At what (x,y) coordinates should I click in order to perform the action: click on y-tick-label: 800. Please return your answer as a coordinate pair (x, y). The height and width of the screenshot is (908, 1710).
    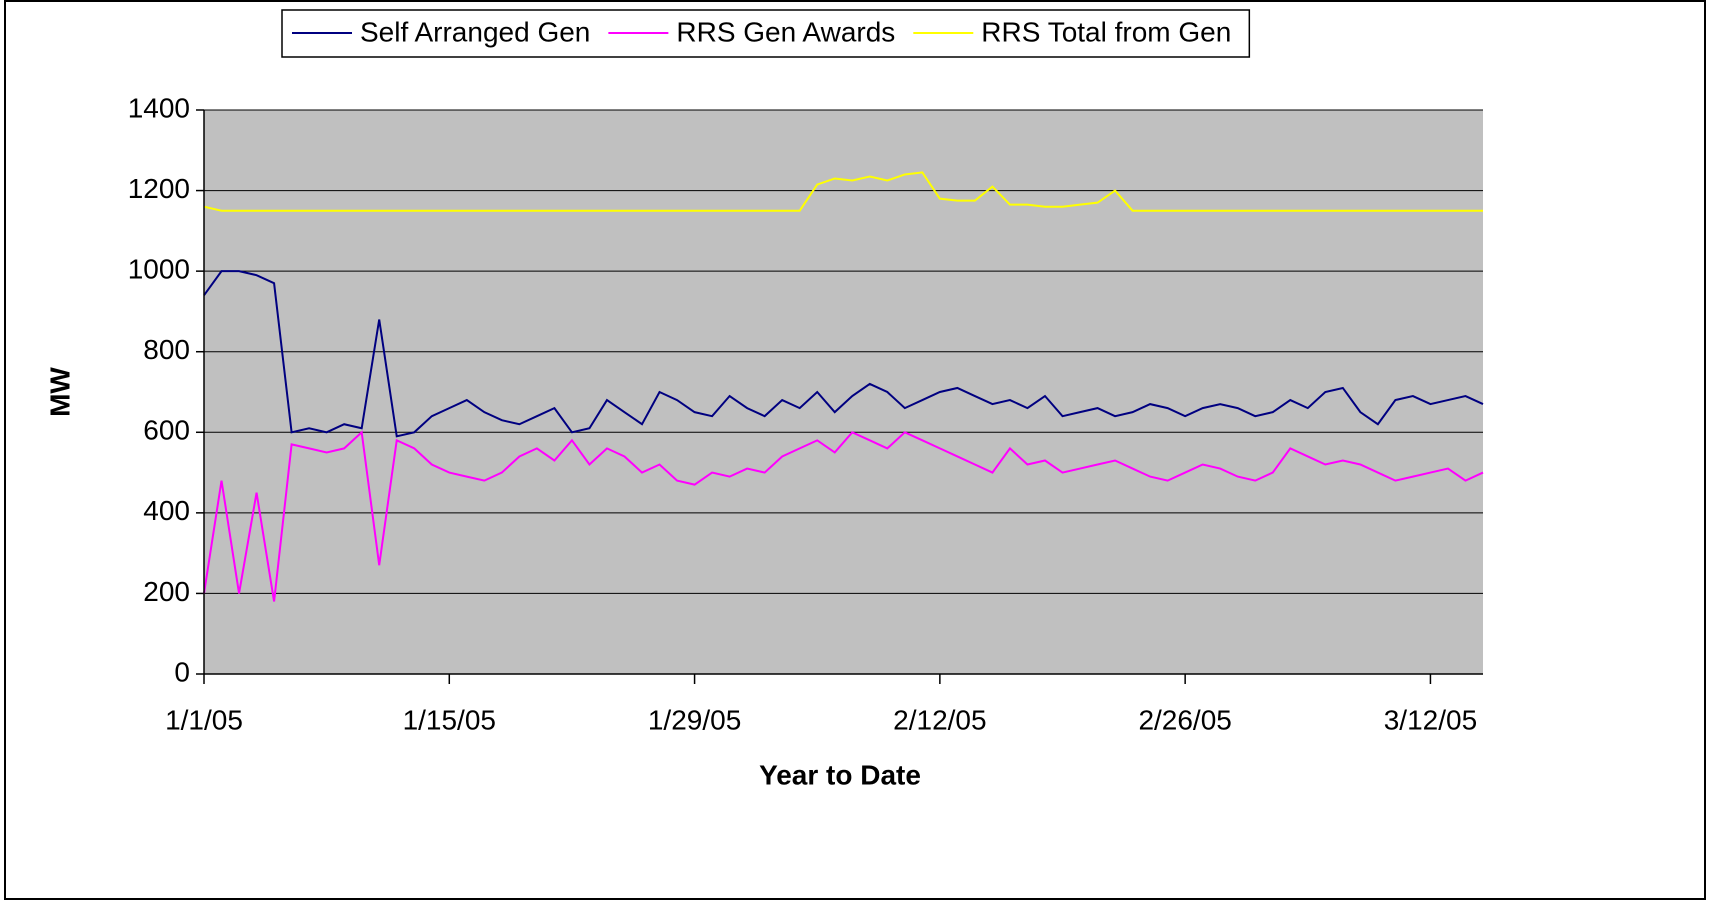
    Looking at the image, I should click on (166, 349).